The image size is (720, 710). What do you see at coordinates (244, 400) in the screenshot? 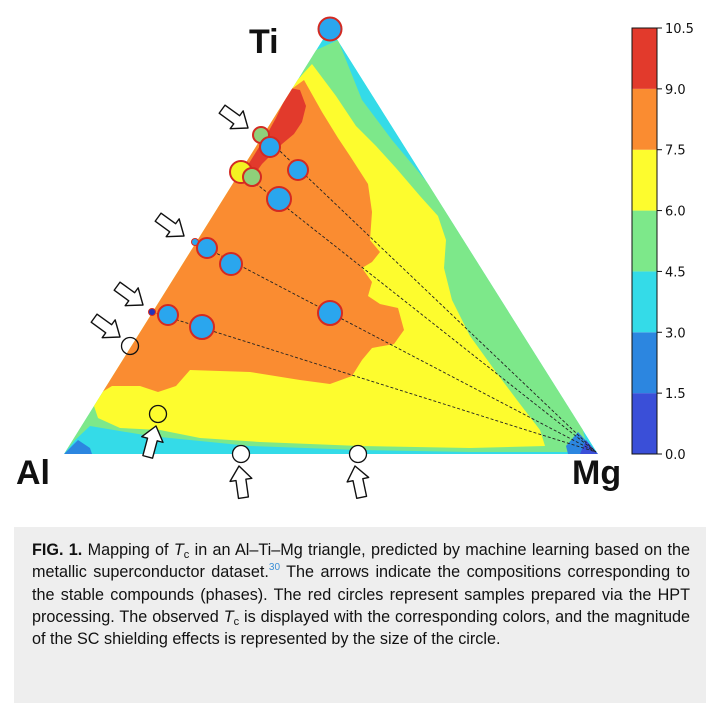
I see `stable-phase-markers` at bounding box center [244, 400].